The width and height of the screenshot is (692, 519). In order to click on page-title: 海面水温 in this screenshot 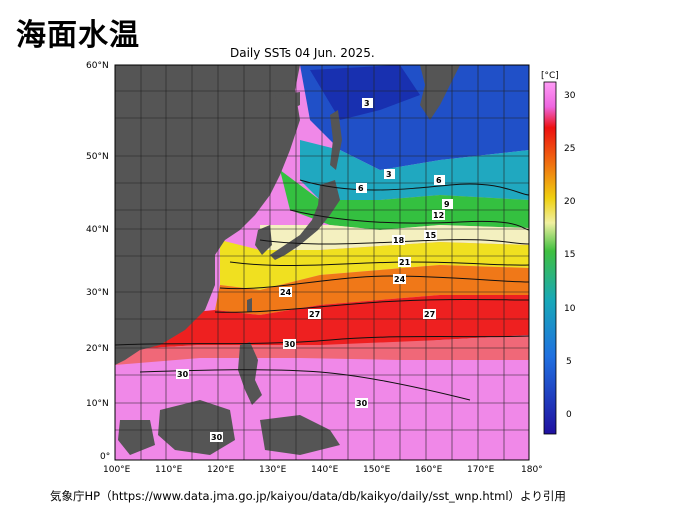, I will do `click(78, 35)`.